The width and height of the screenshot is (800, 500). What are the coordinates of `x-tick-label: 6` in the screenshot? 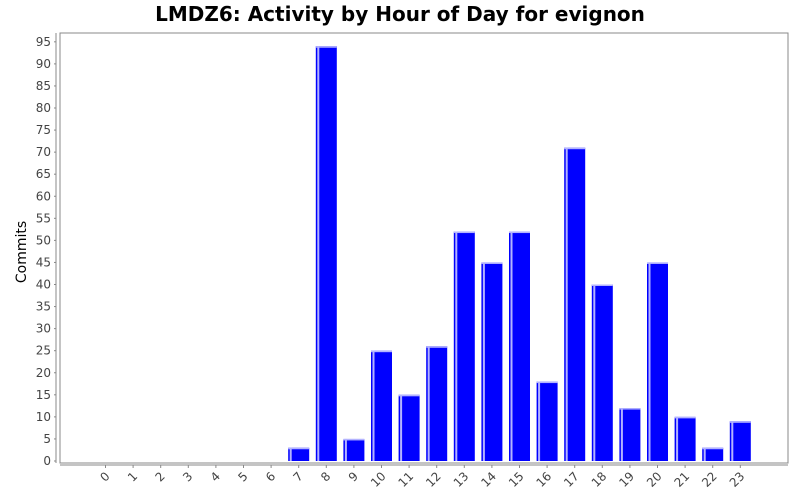 It's located at (270, 476).